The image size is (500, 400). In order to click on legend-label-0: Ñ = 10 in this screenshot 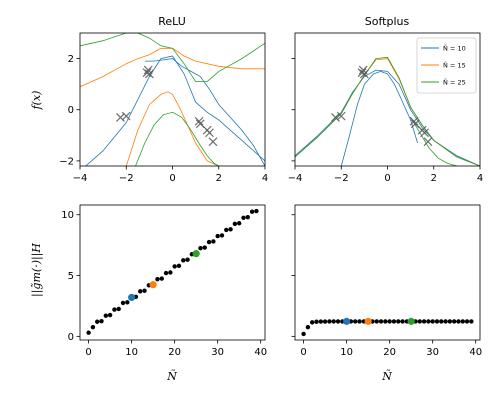, I will do `click(454, 48)`.